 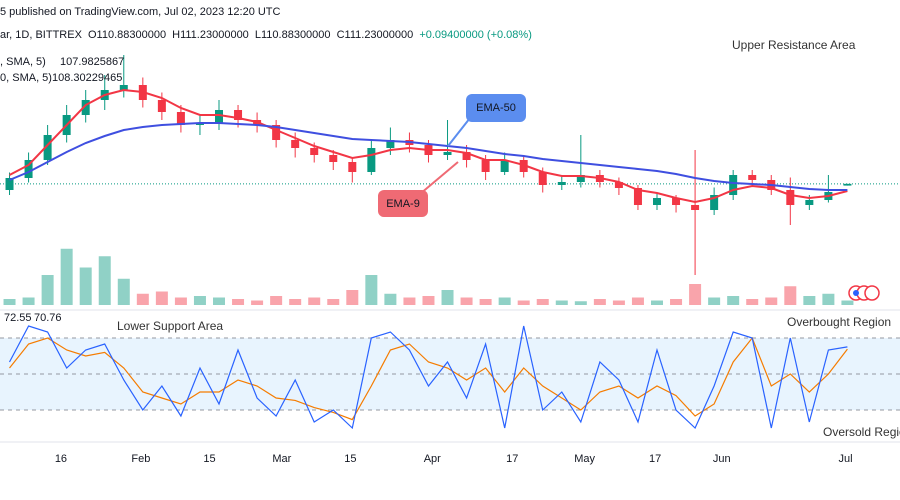 I want to click on ma-legend-value: 108.30229465, so click(x=87, y=78).